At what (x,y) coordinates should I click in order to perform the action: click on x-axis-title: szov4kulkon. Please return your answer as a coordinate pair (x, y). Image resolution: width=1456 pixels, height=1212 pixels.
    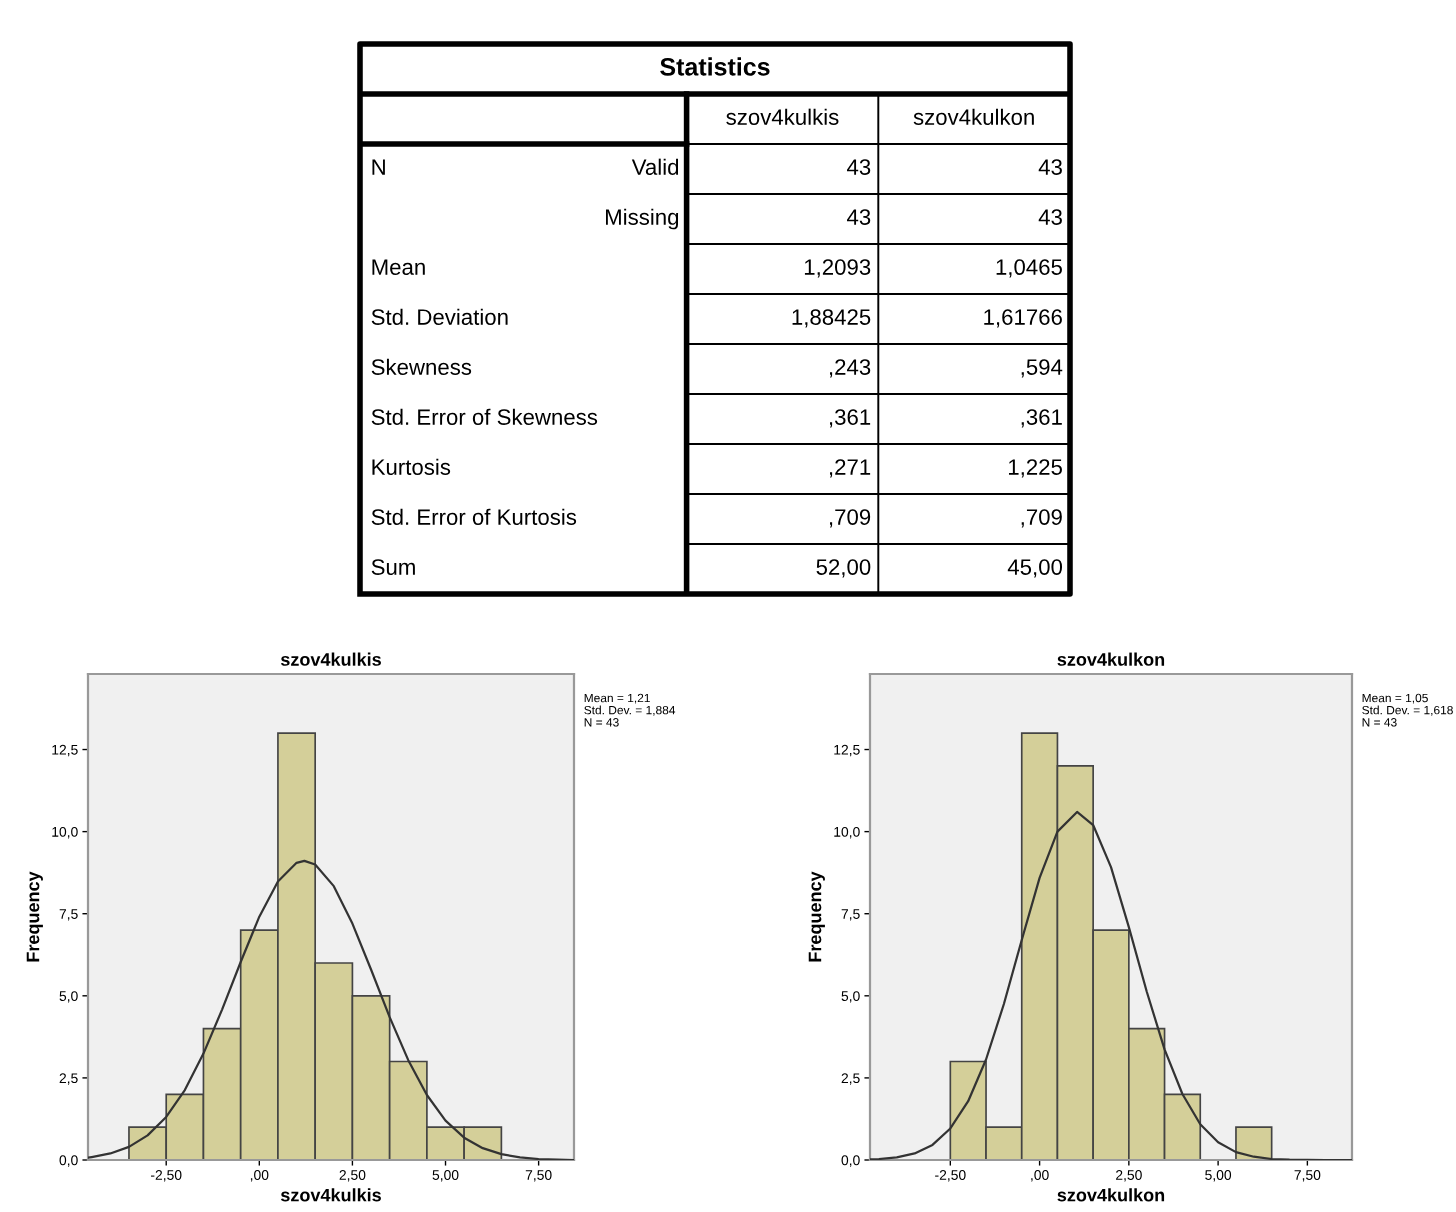
    Looking at the image, I should click on (1111, 1195).